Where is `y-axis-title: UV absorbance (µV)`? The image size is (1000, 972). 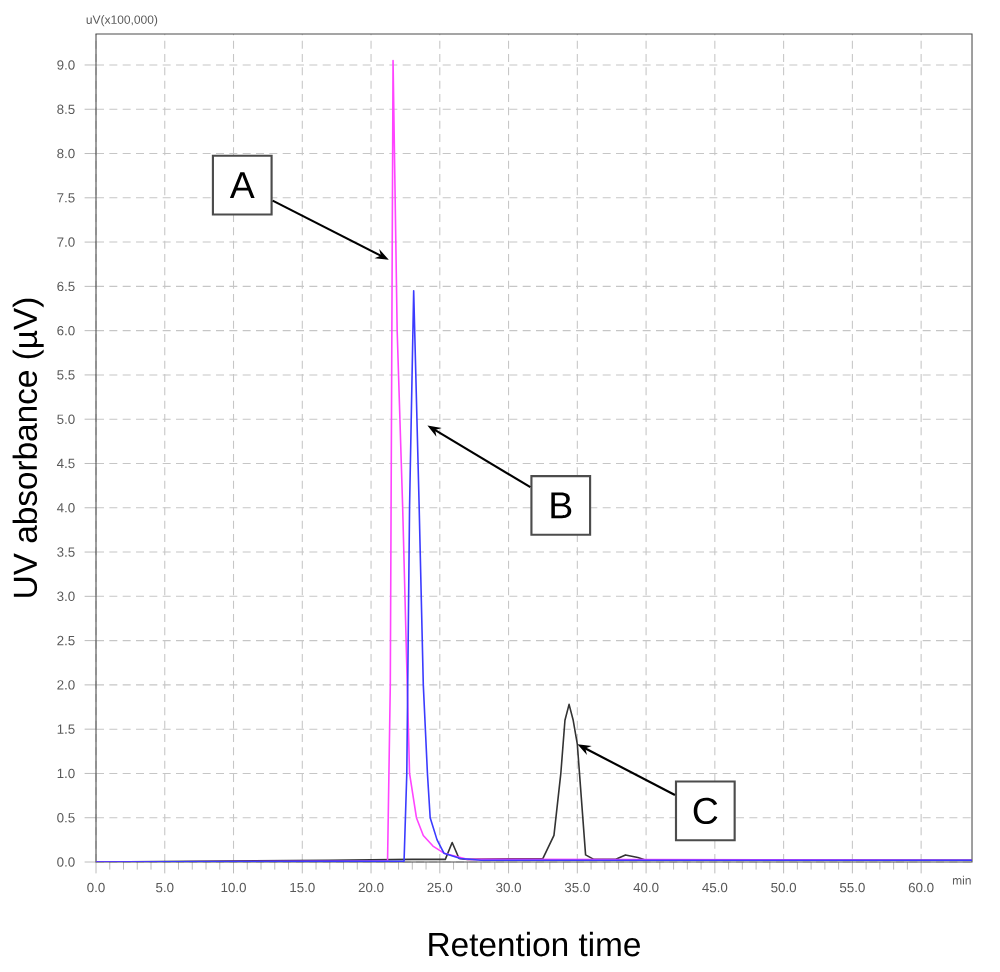
y-axis-title: UV absorbance (µV) is located at coordinates (28, 447).